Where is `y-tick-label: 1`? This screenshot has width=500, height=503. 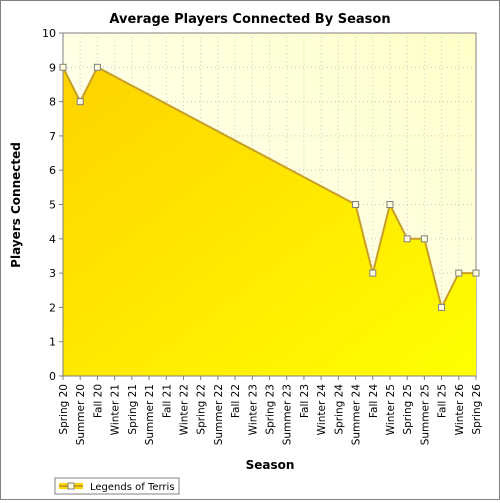
y-tick-label: 1 is located at coordinates (52, 342).